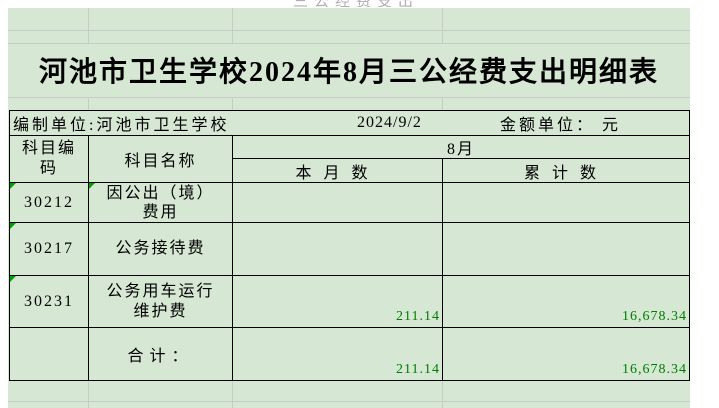 Image resolution: width=719 pixels, height=408 pixels. Describe the element at coordinates (654, 316) in the screenshot. I see `row2-cumulative-value: 16,678.34` at that location.